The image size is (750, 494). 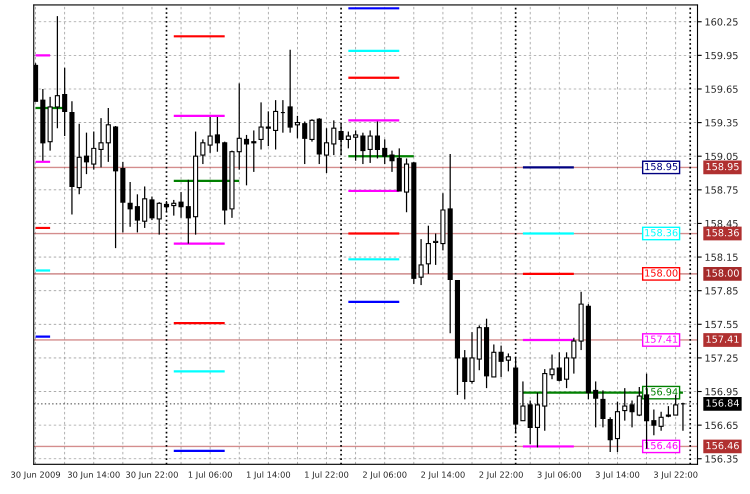 I want to click on x-tick-label: 30 Jun 22:00, so click(x=152, y=475).